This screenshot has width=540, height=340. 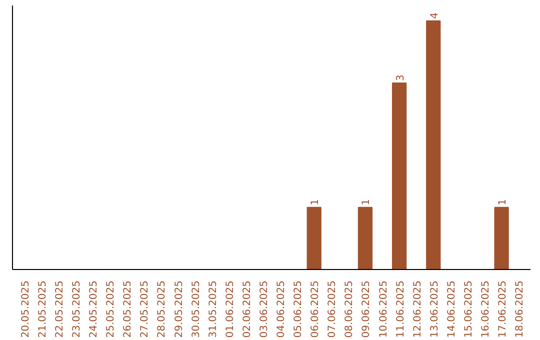 What do you see at coordinates (452, 309) in the screenshot?
I see `x-tick-label: 14.06.2025` at bounding box center [452, 309].